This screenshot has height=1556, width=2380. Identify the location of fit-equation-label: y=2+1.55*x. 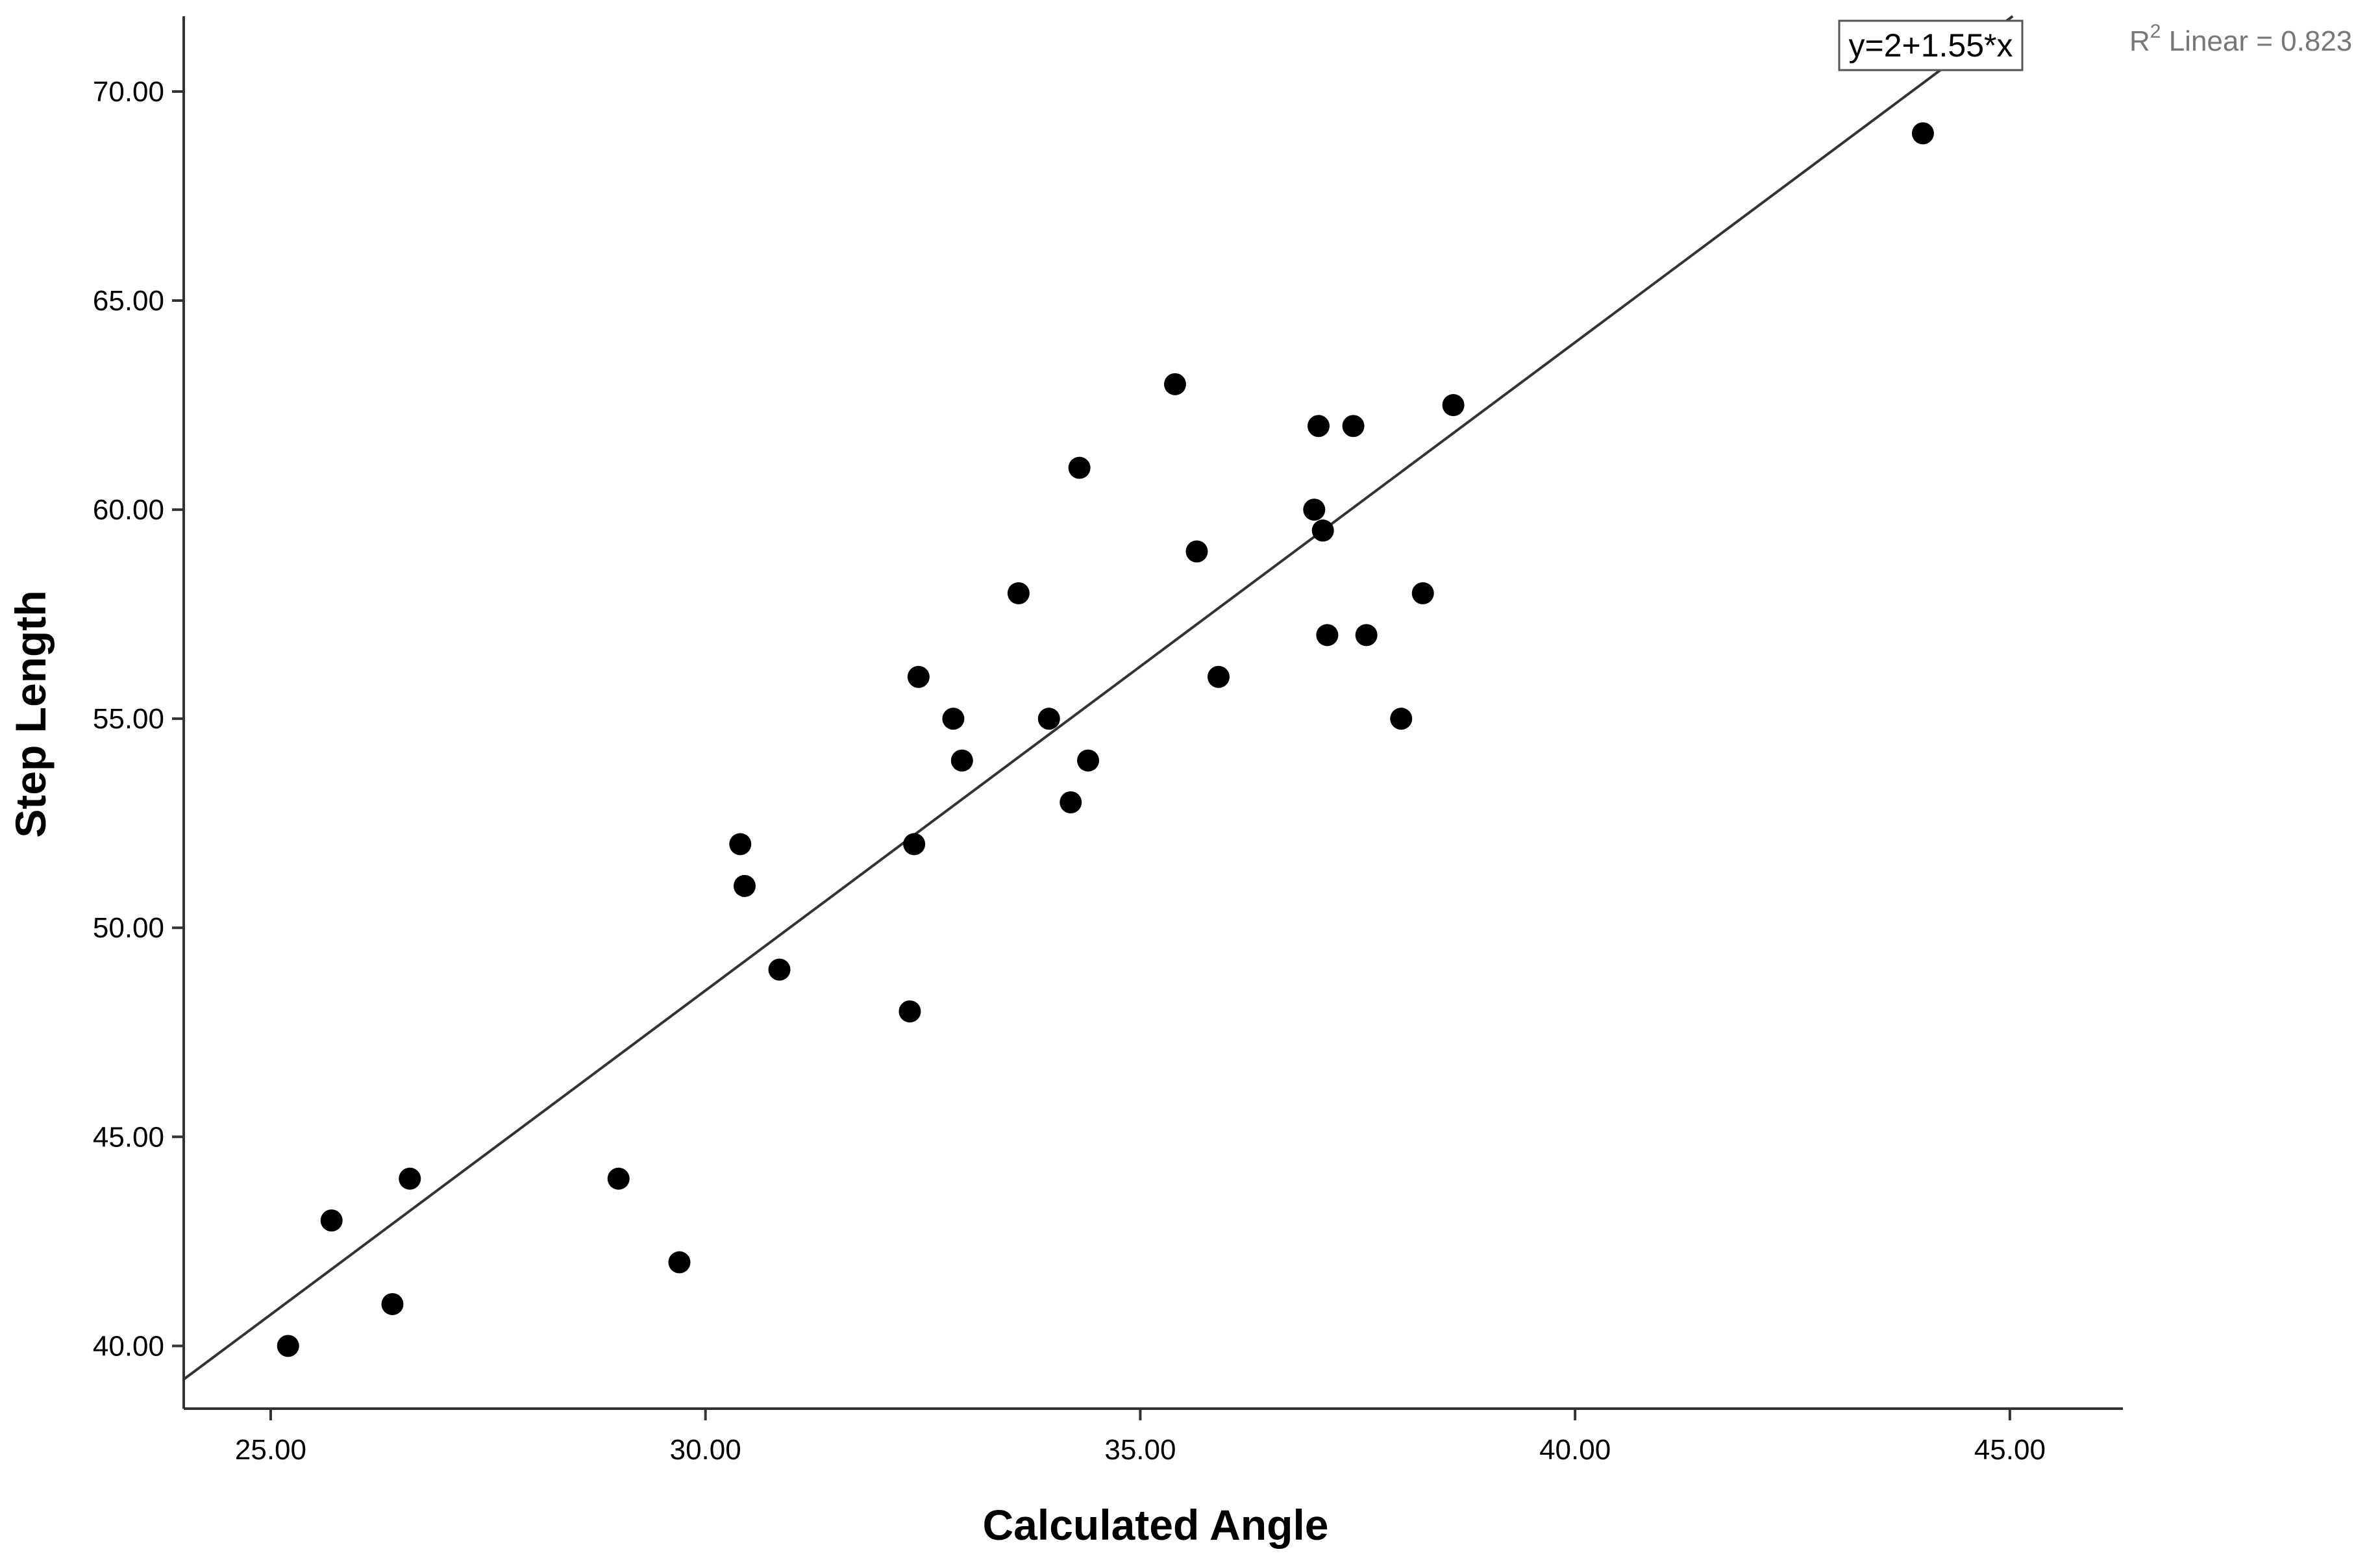
(1931, 45).